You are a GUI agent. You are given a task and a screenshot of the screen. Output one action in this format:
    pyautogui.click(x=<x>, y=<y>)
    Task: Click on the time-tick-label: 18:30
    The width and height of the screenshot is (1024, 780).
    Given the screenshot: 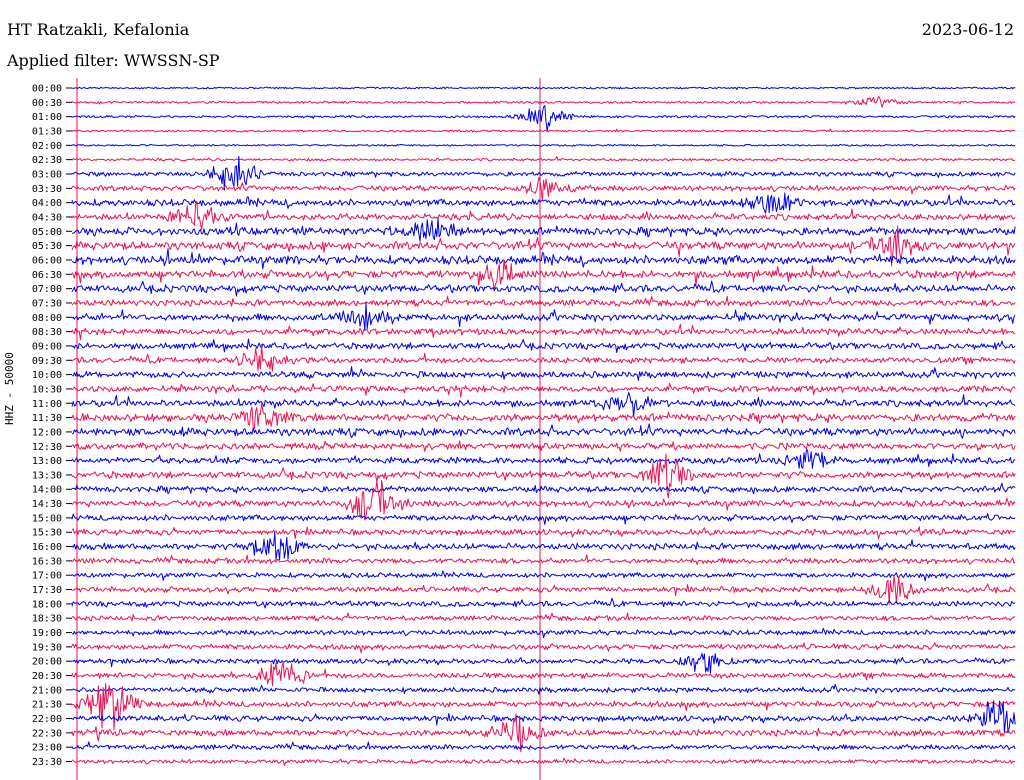 What is the action you would take?
    pyautogui.click(x=47, y=619)
    